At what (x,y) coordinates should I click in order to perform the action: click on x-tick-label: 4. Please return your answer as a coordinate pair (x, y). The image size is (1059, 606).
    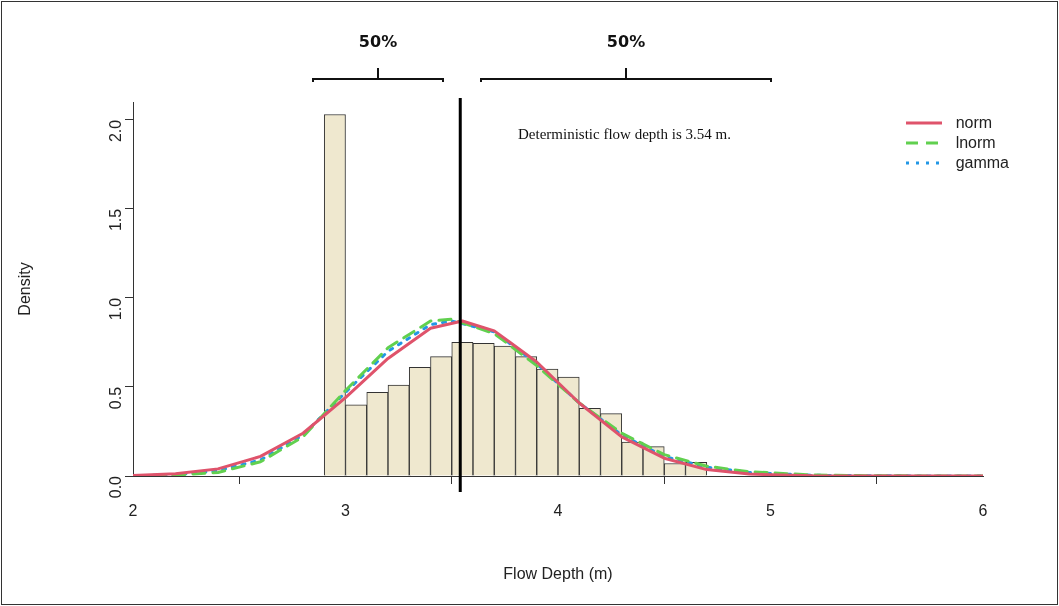
    Looking at the image, I should click on (558, 511).